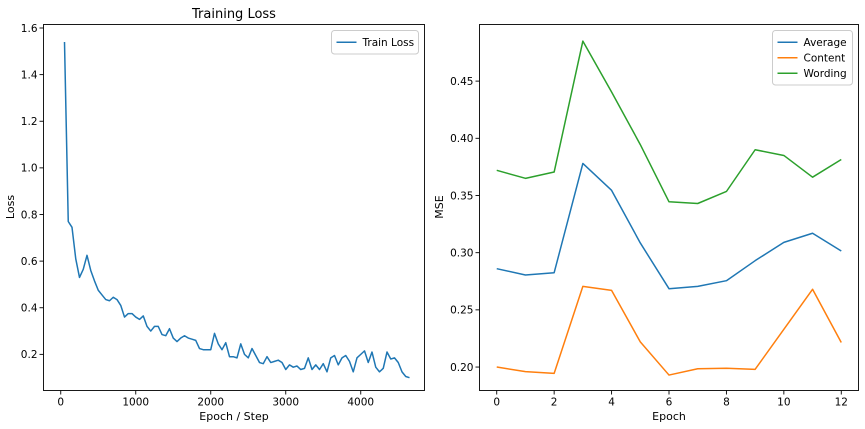  I want to click on chart-title: Training Loss, so click(233, 14).